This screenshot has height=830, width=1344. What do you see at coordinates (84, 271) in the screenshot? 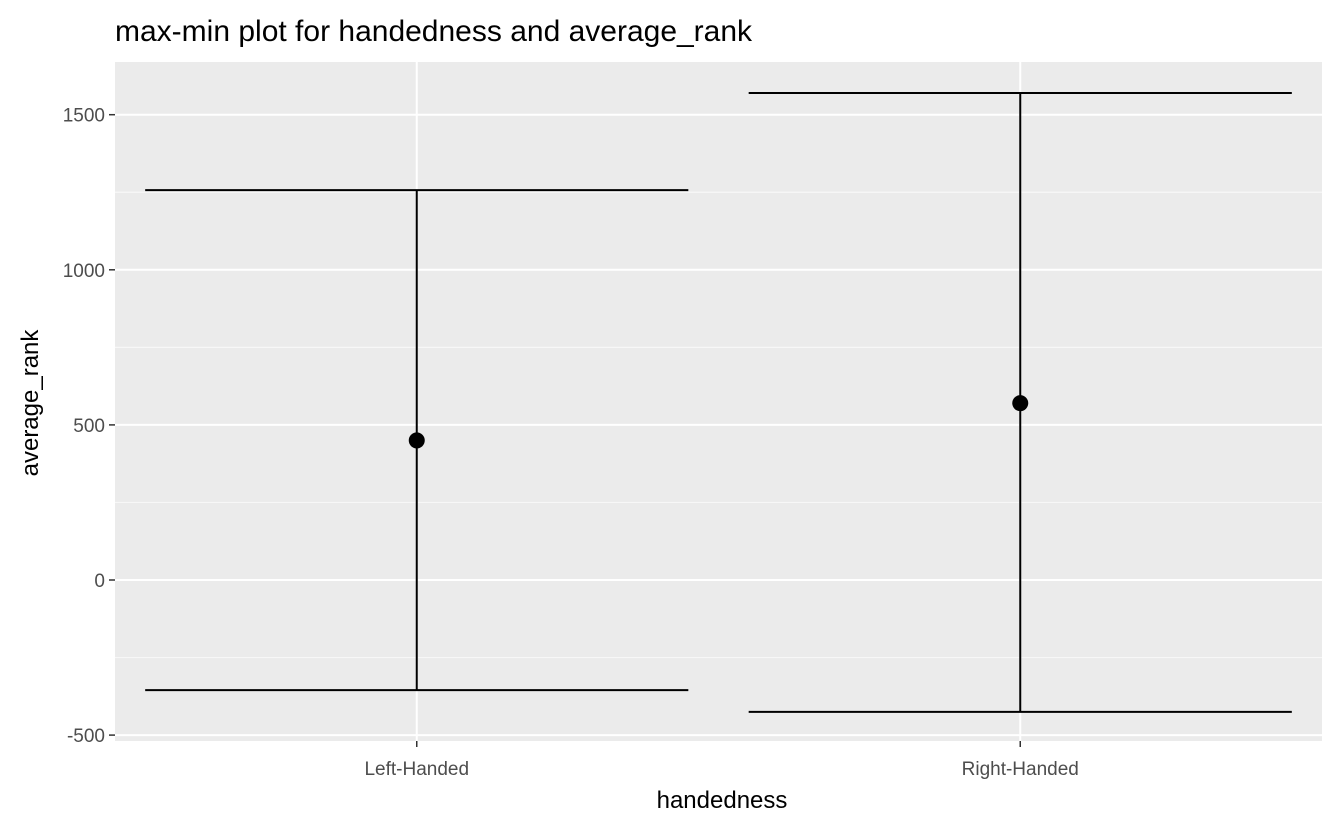
I see `y-tick-label: 1000` at bounding box center [84, 271].